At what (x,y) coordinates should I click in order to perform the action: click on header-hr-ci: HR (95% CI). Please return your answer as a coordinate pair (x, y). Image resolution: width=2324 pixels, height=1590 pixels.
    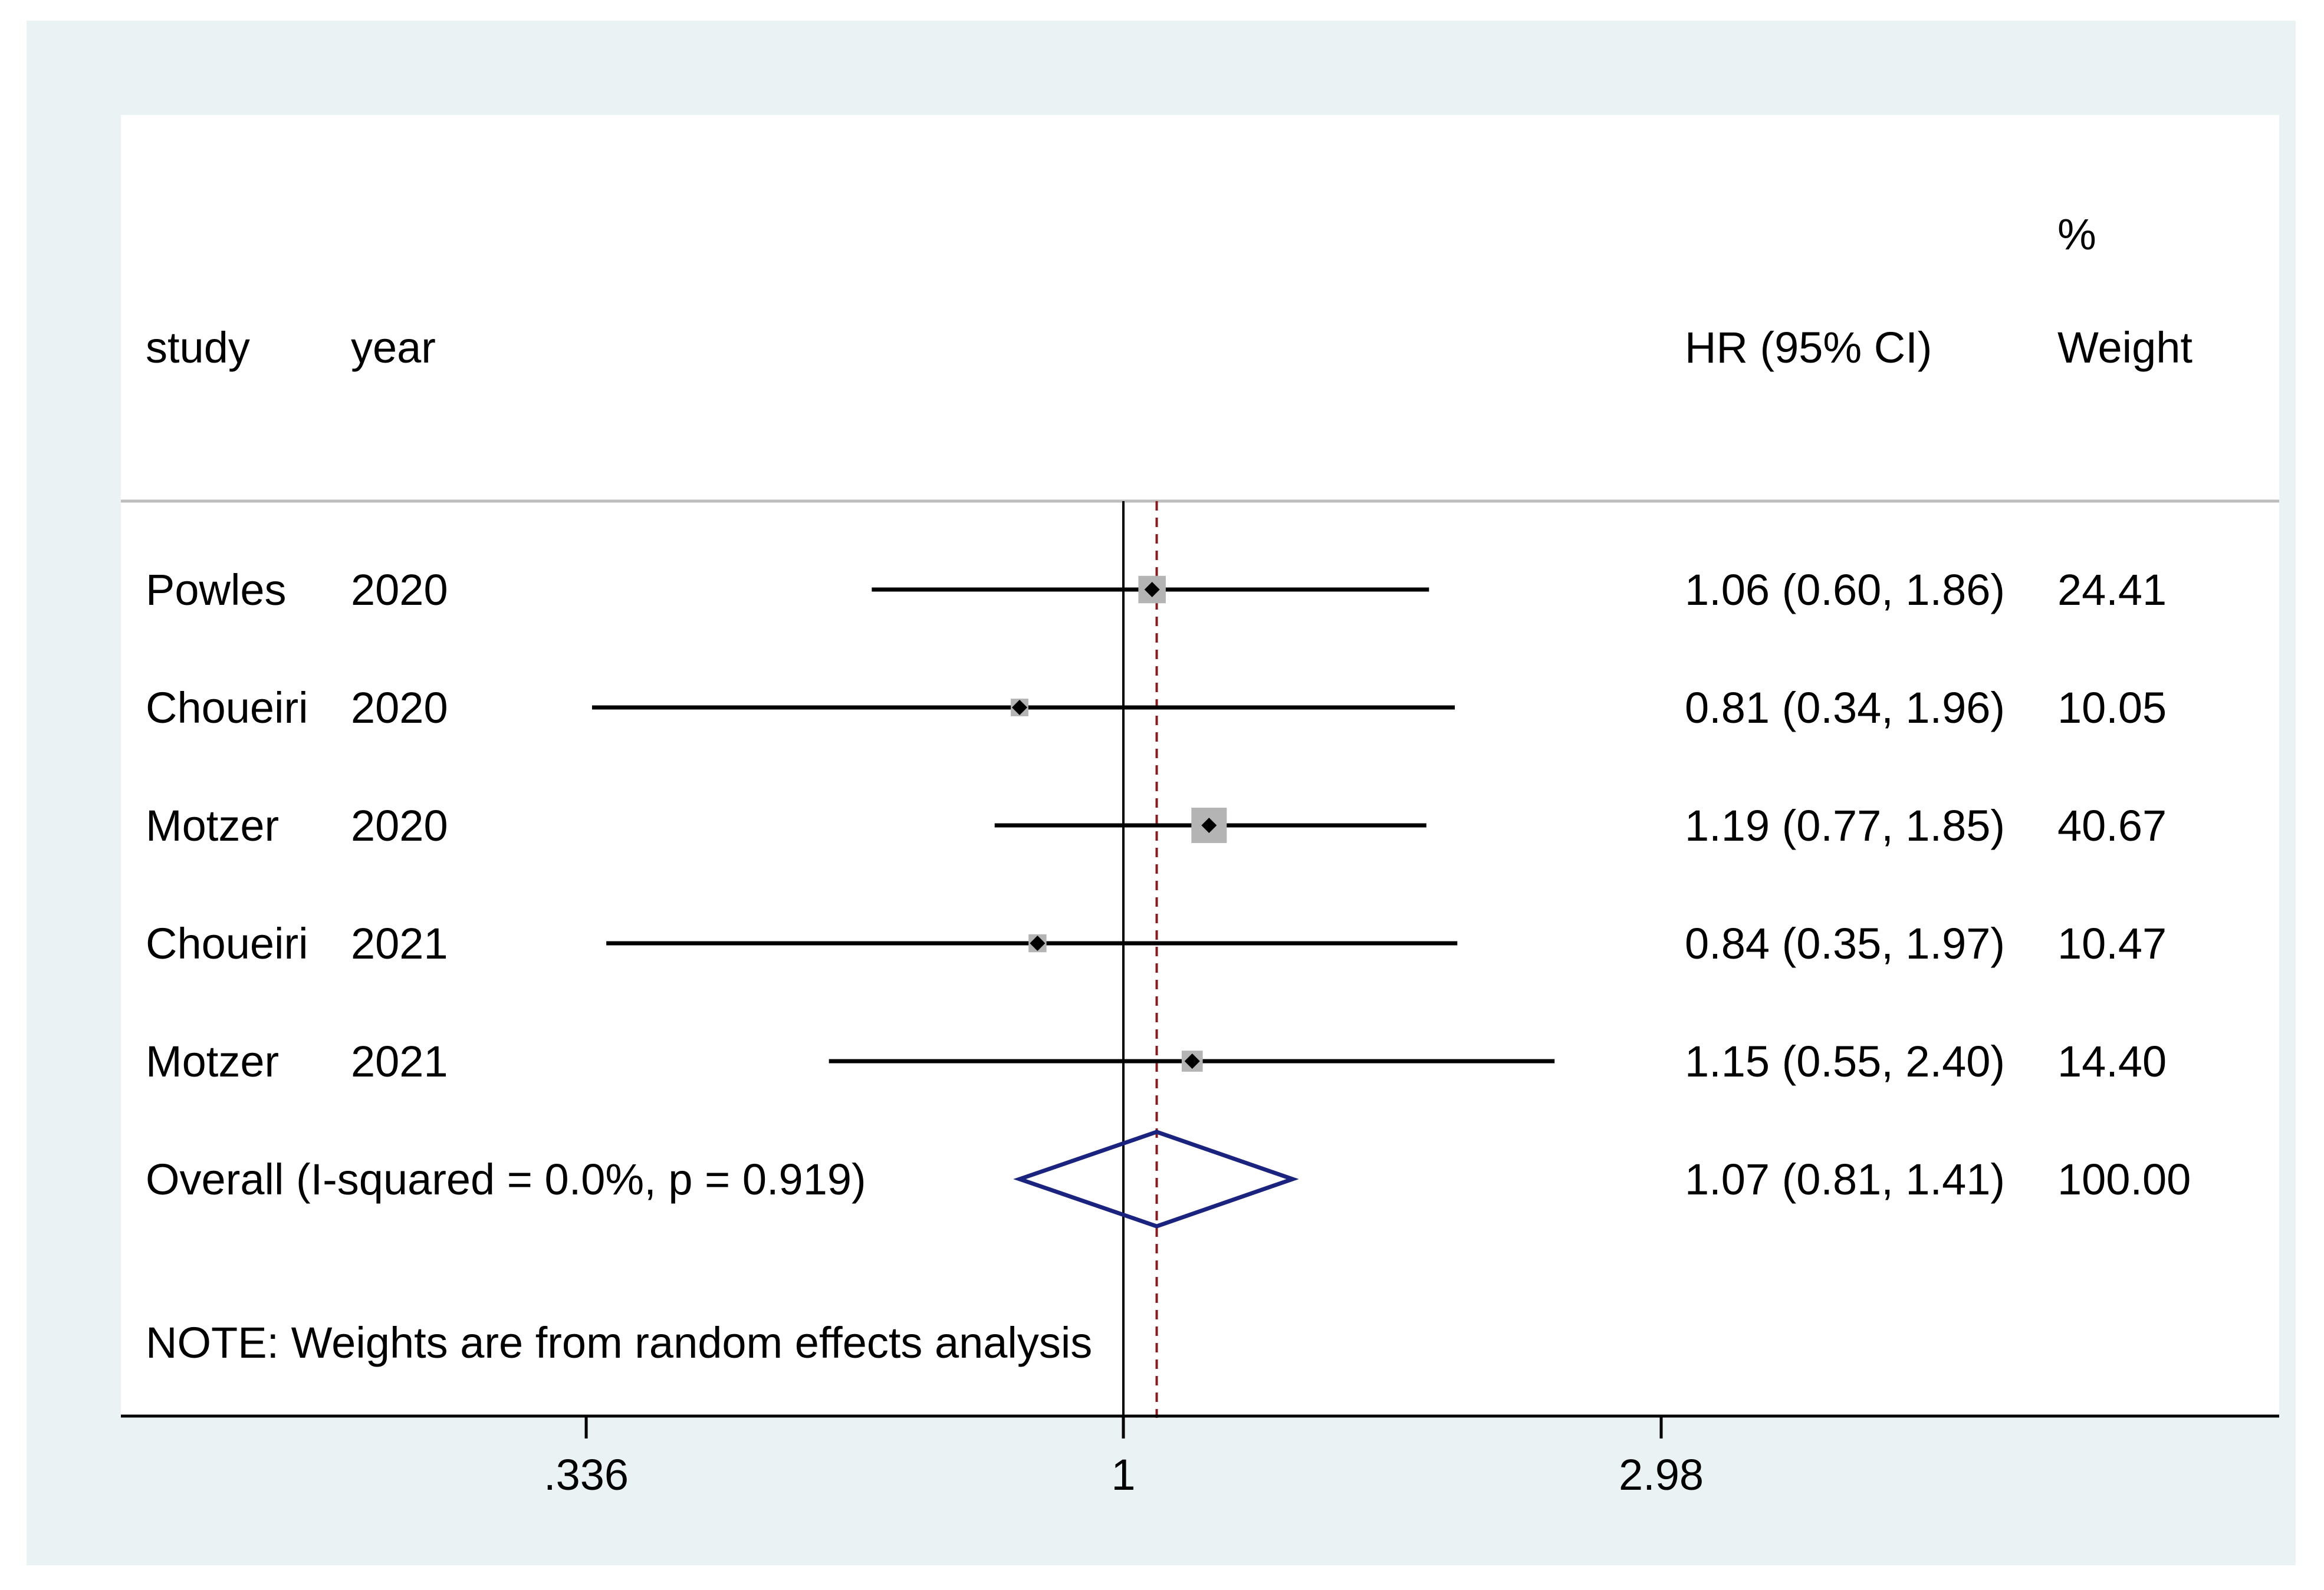
    Looking at the image, I should click on (1808, 347).